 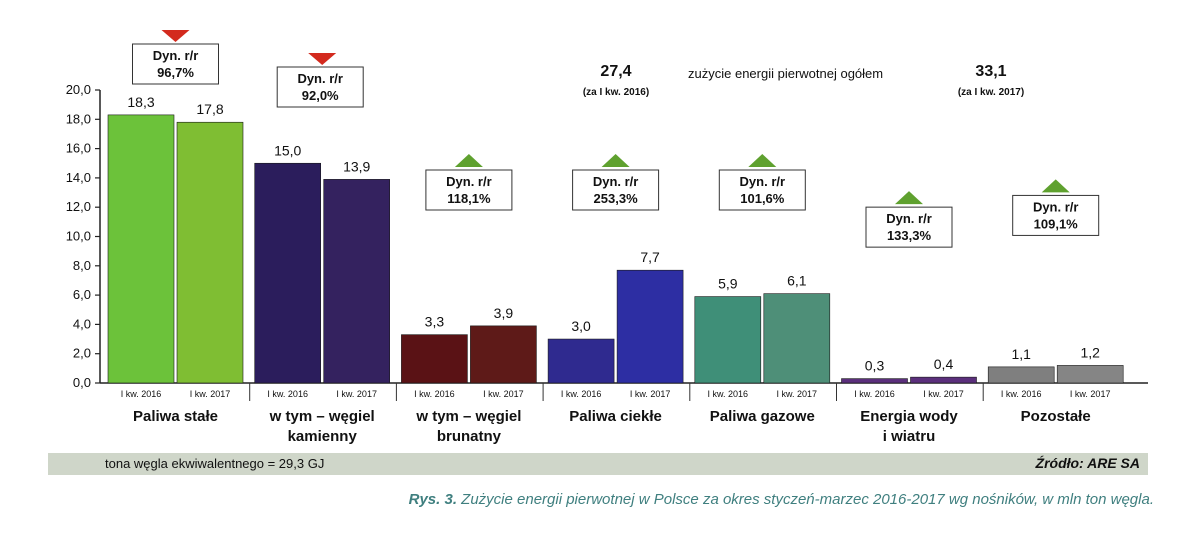 What do you see at coordinates (1021, 354) in the screenshot?
I see `bar-value-label: 1,1` at bounding box center [1021, 354].